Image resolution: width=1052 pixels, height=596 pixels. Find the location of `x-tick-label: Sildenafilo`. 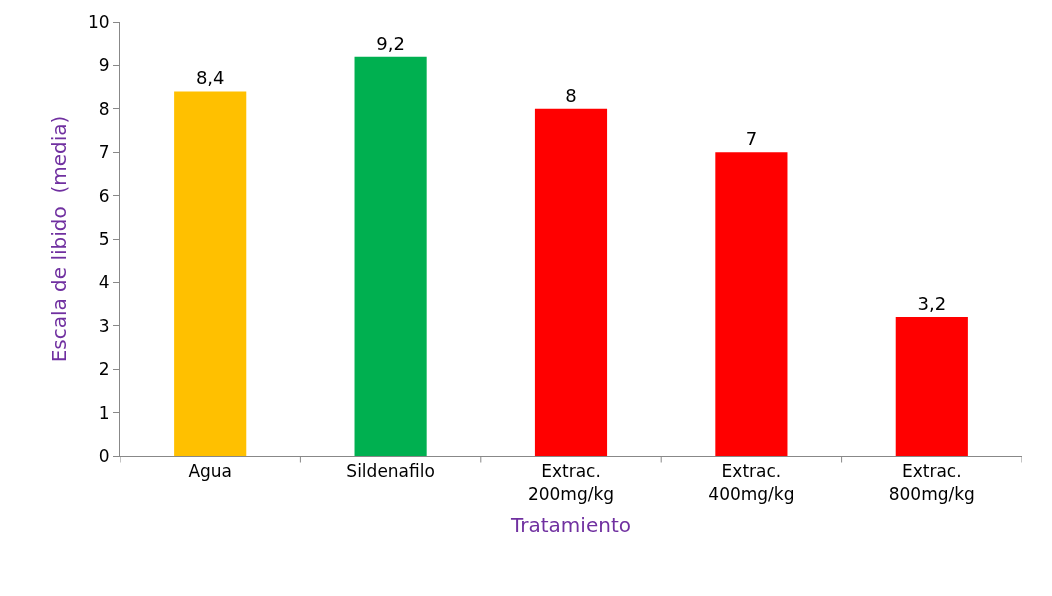

x-tick-label: Sildenafilo is located at coordinates (390, 471).